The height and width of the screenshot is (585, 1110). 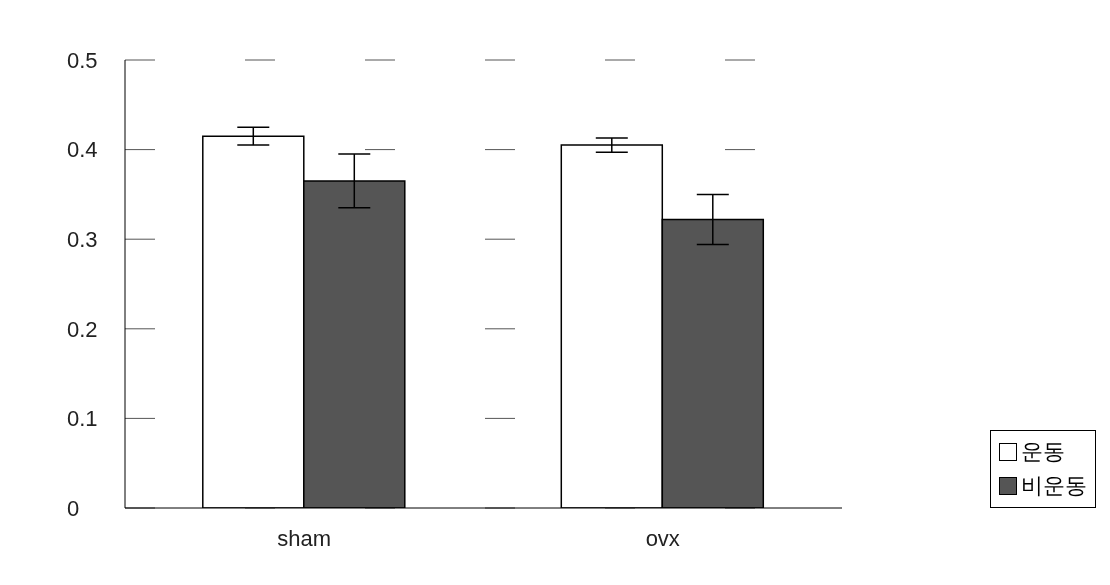 What do you see at coordinates (82, 419) in the screenshot?
I see `y-tick-label: 0.1` at bounding box center [82, 419].